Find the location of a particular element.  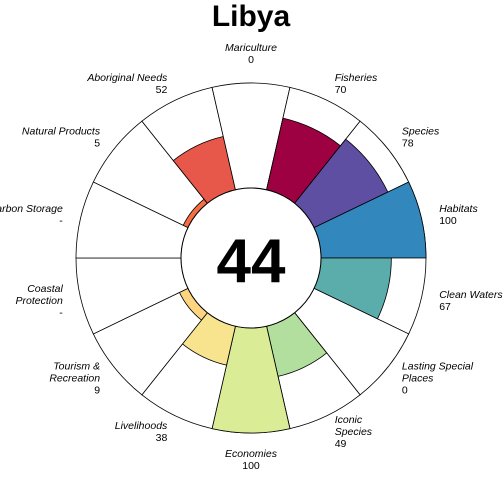

goal-label-coastal-protection: Coastal Protection - is located at coordinates (40, 301).